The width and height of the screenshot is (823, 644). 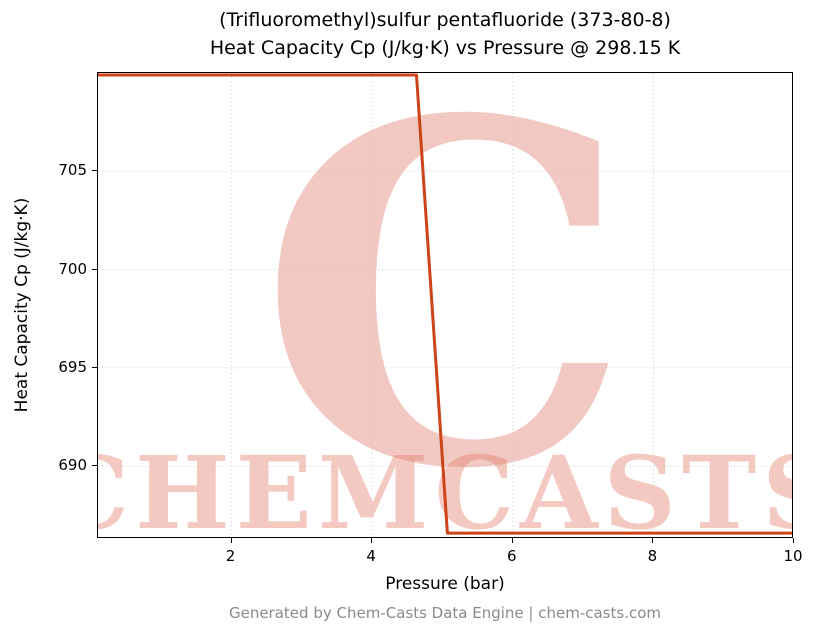 What do you see at coordinates (793, 556) in the screenshot?
I see `x-tick-label: 10` at bounding box center [793, 556].